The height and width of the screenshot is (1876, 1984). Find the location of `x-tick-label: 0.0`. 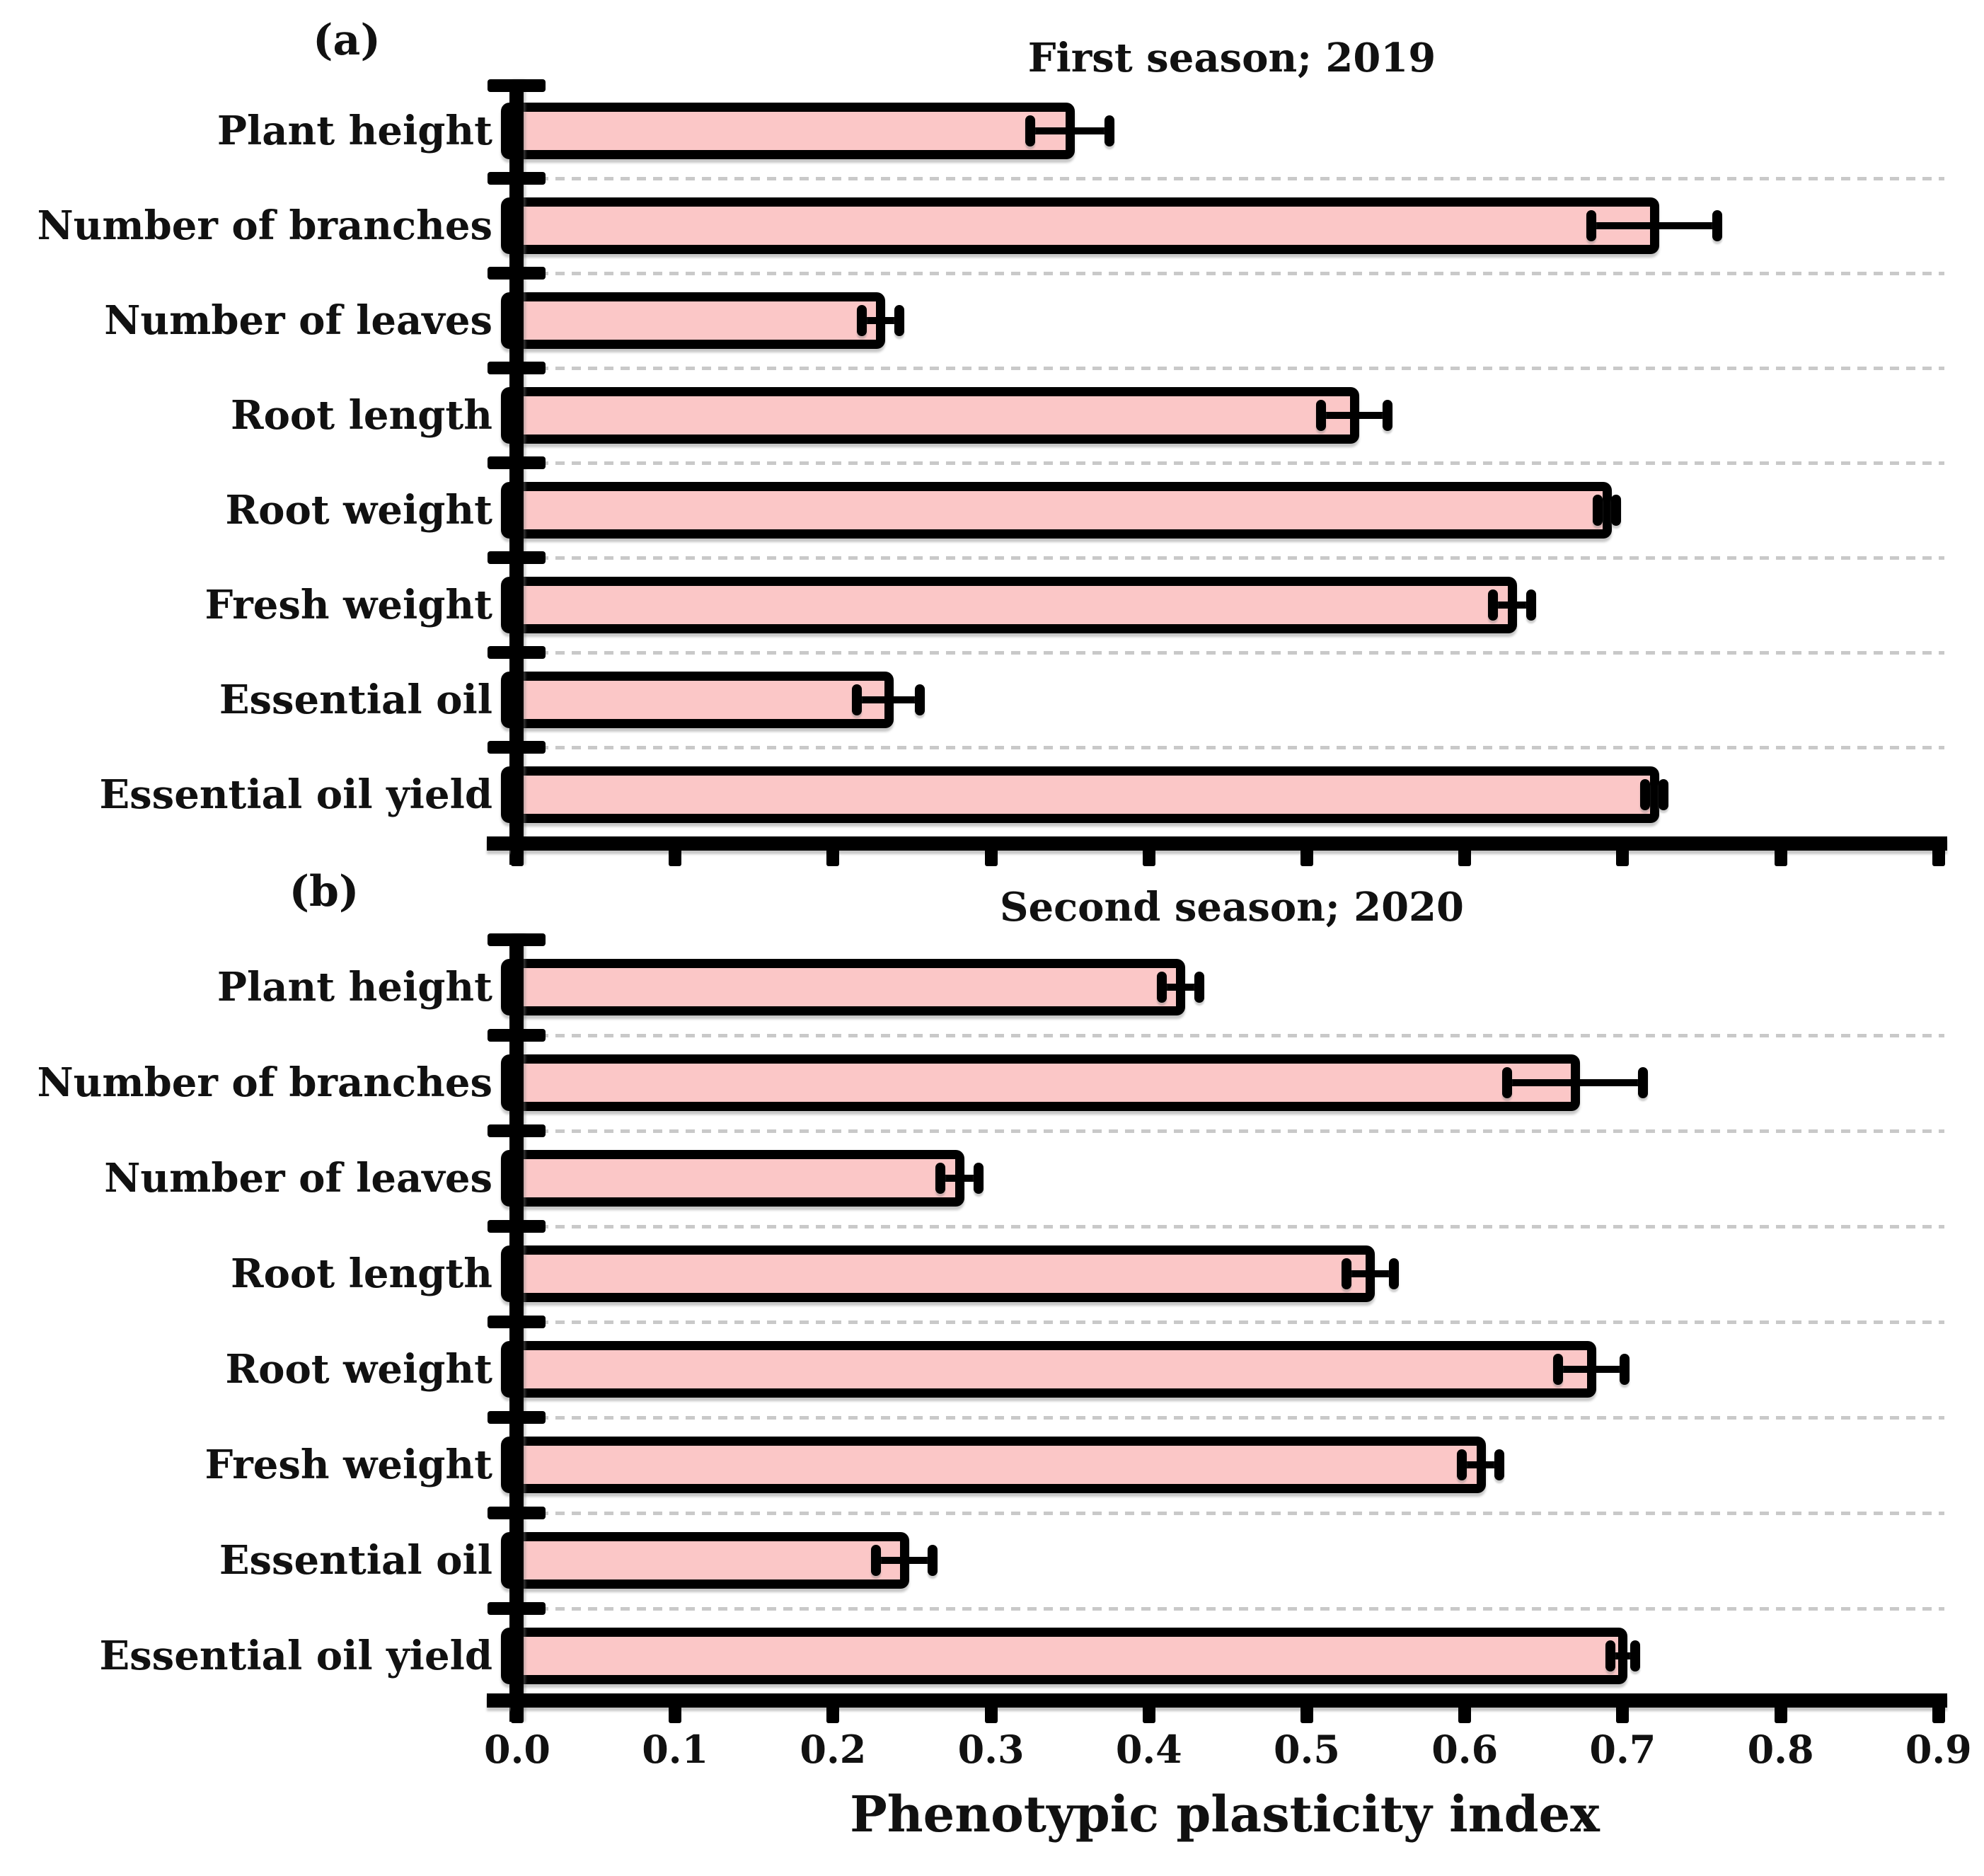

x-tick-label: 0.0 is located at coordinates (517, 1750).